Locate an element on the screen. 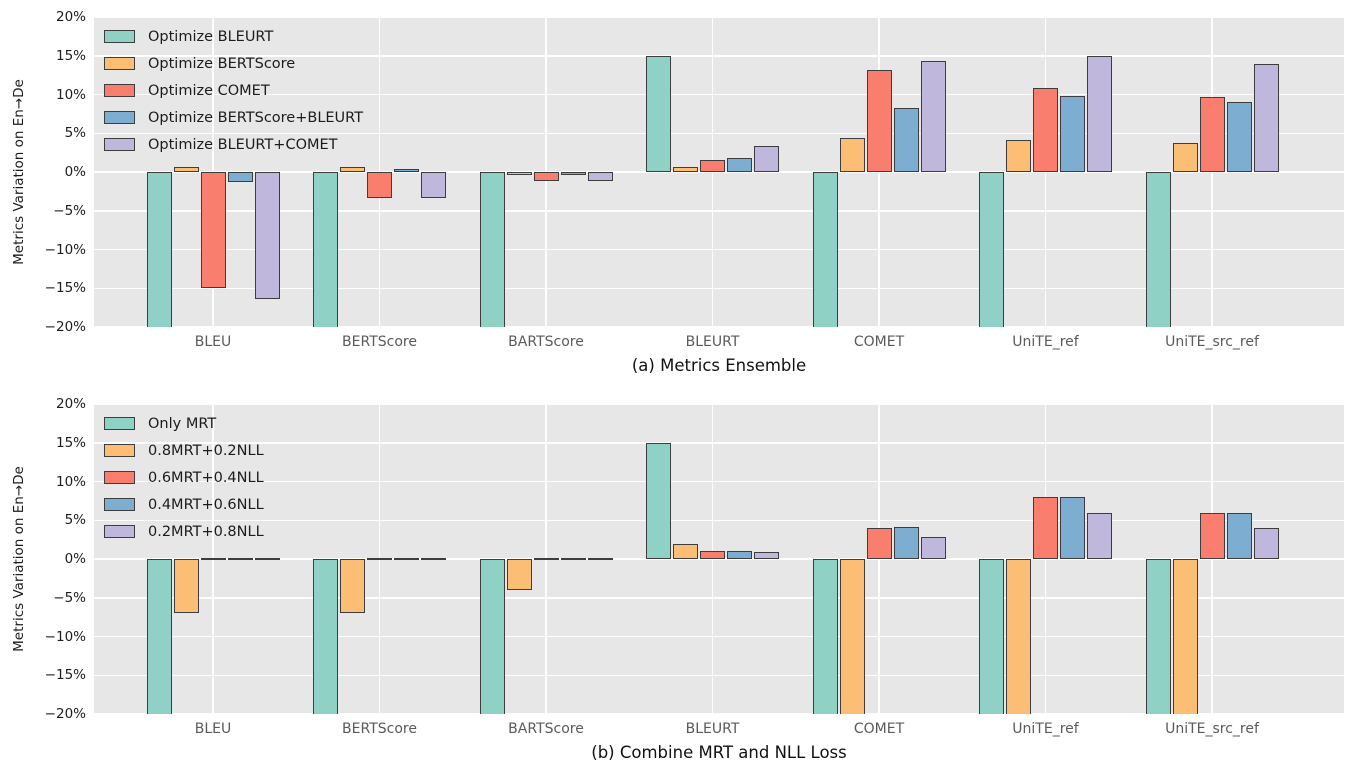 The image size is (1346, 781). chart-title: (b) Combine MRT and NLL Loss is located at coordinates (719, 752).